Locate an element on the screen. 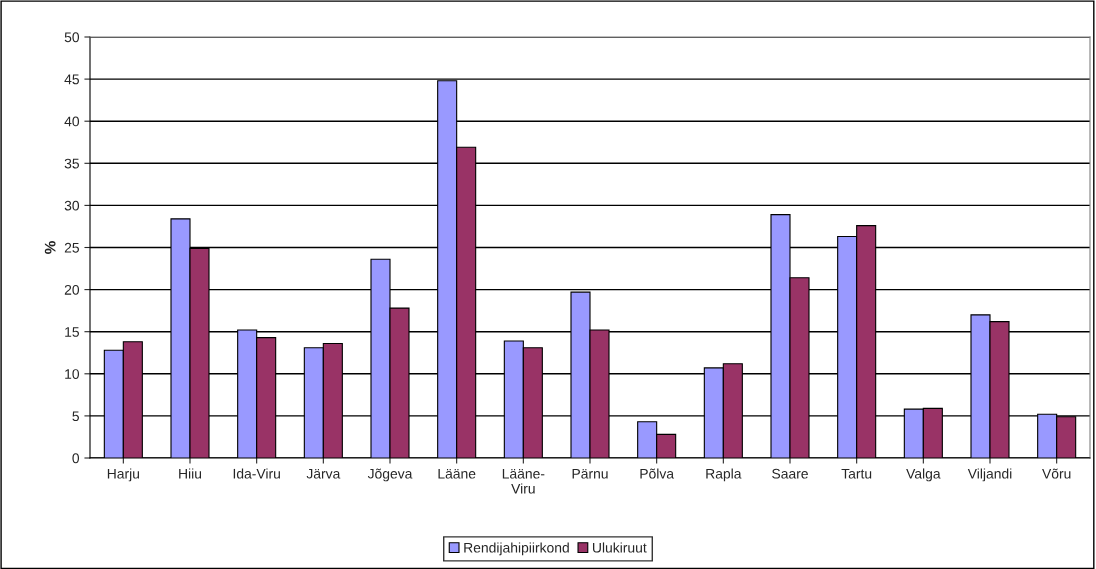 The height and width of the screenshot is (569, 1096). x-tick-label: Jõgeva is located at coordinates (390, 475).